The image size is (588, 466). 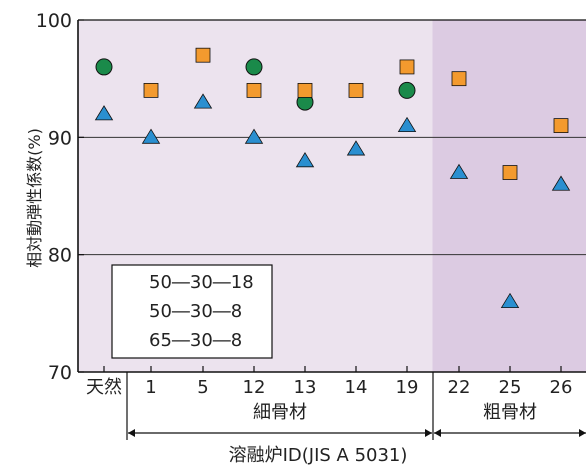 What do you see at coordinates (510, 387) in the screenshot?
I see `x-tick-label: 25` at bounding box center [510, 387].